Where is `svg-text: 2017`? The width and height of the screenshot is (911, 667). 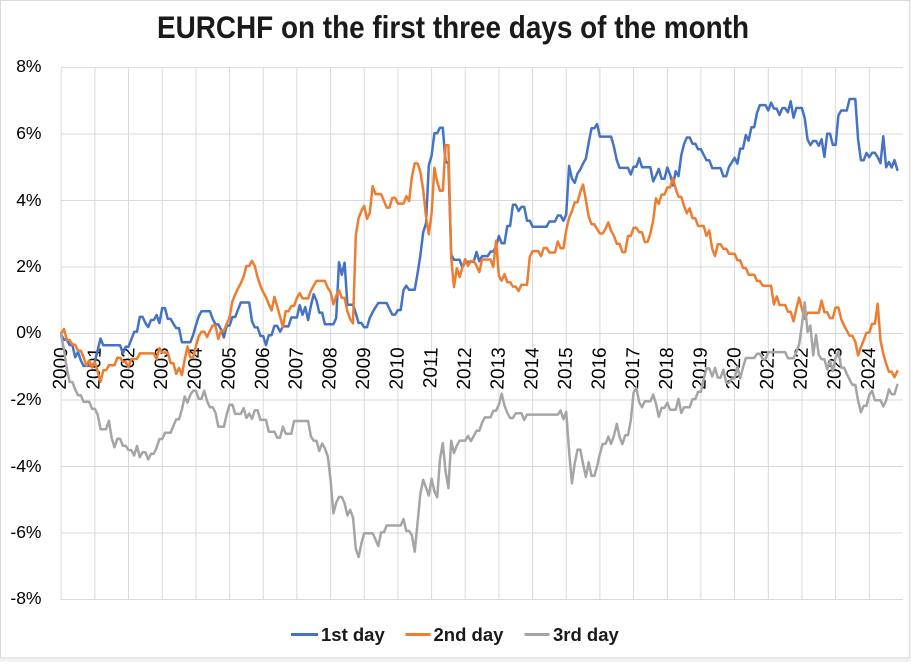
svg-text: 2017 is located at coordinates (633, 368).